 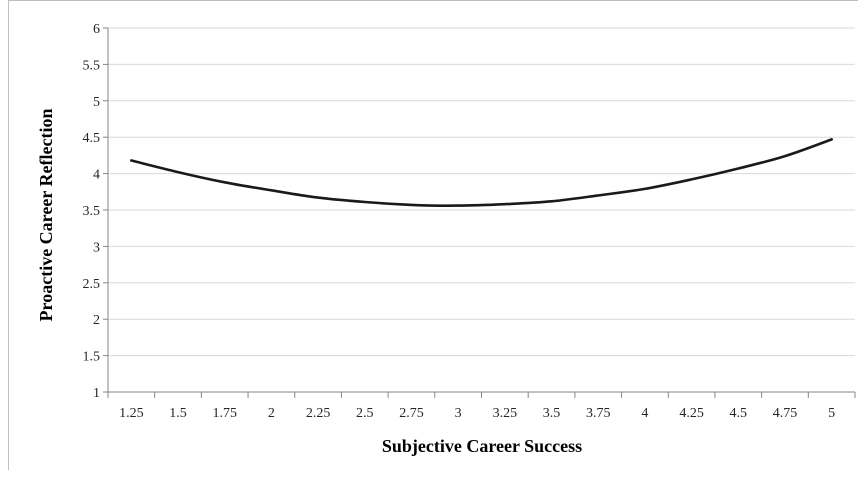 I want to click on x-tick-label: 3.5, so click(x=552, y=413).